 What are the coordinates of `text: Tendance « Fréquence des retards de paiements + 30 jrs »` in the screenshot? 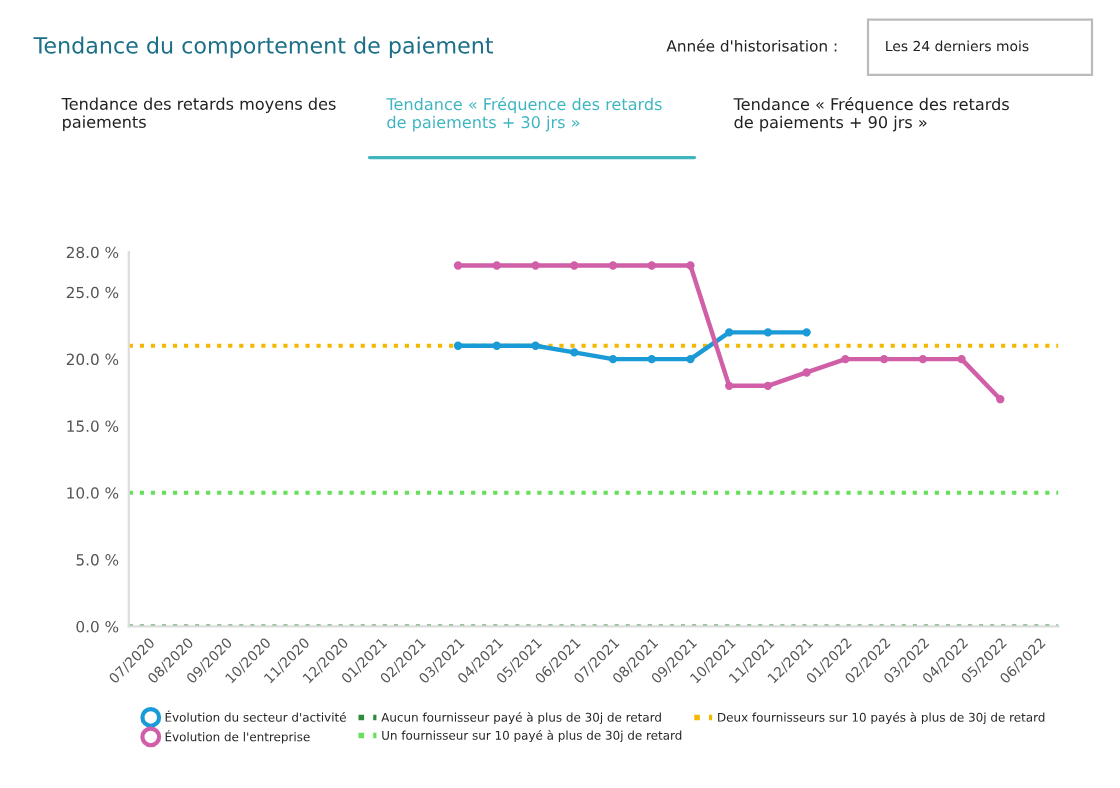 It's located at (524, 114).